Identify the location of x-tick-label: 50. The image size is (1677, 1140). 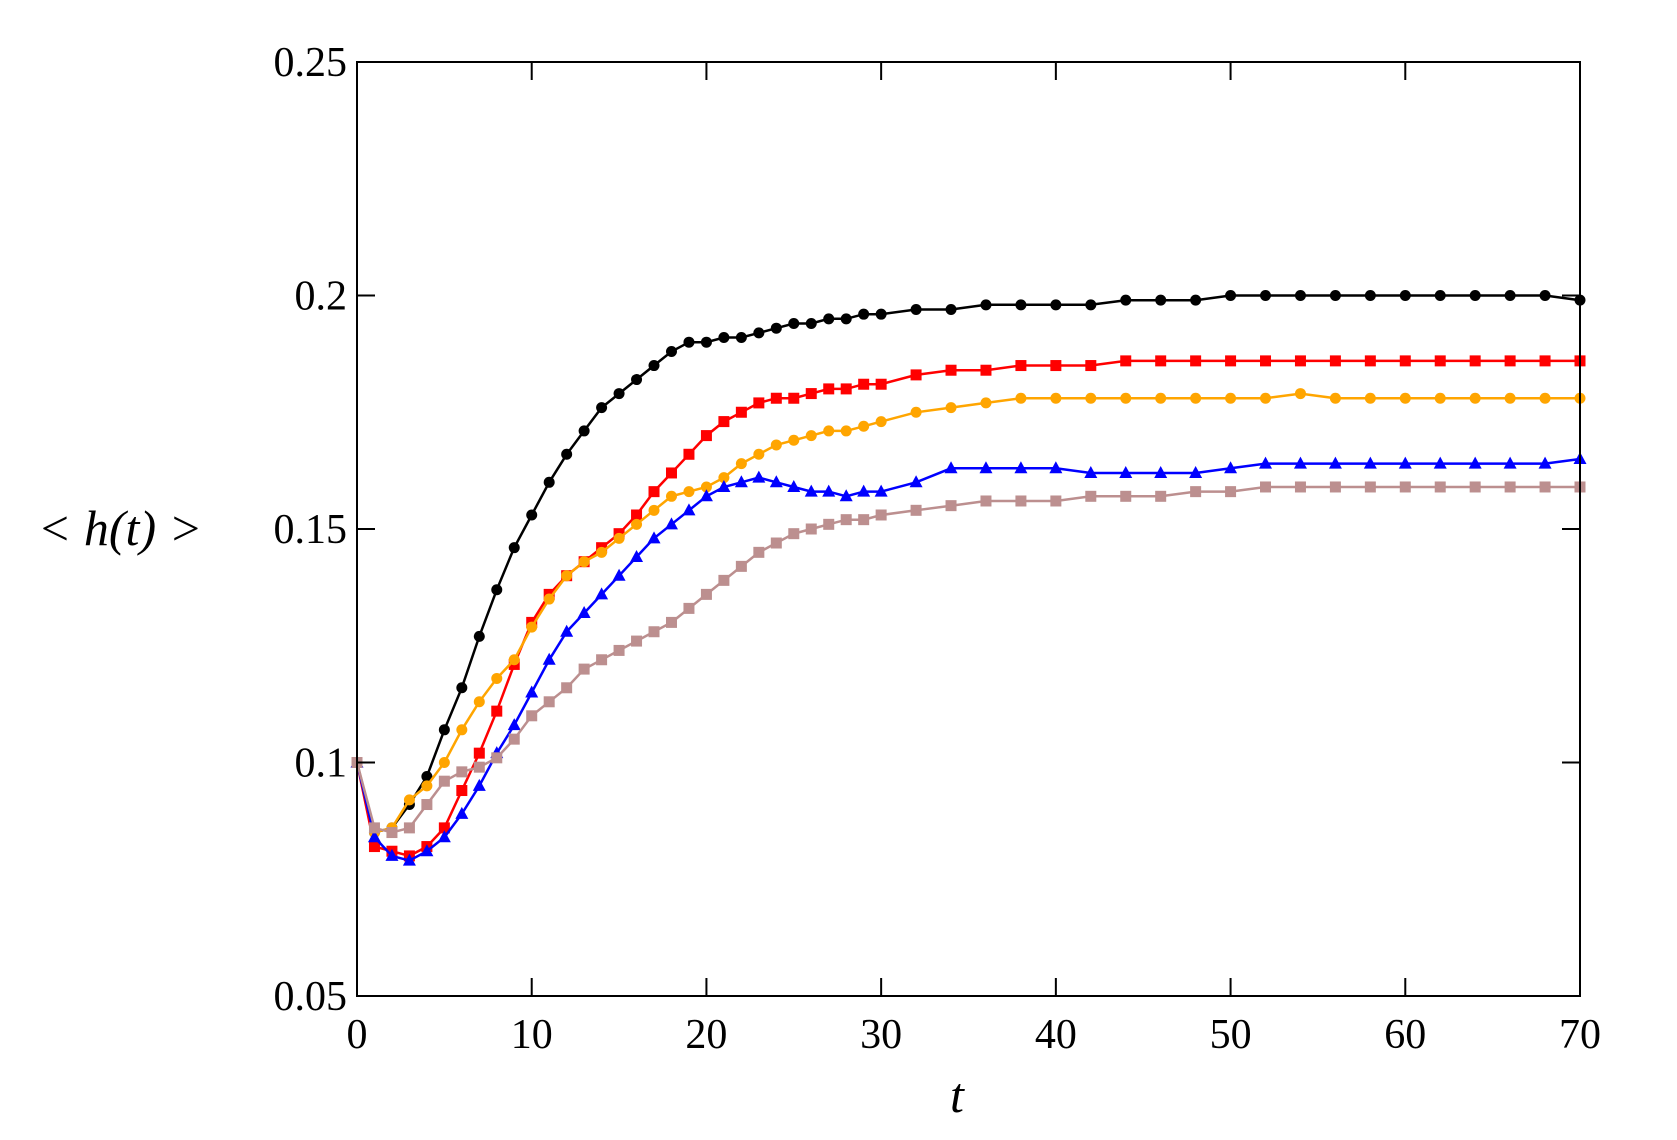
(1231, 1035).